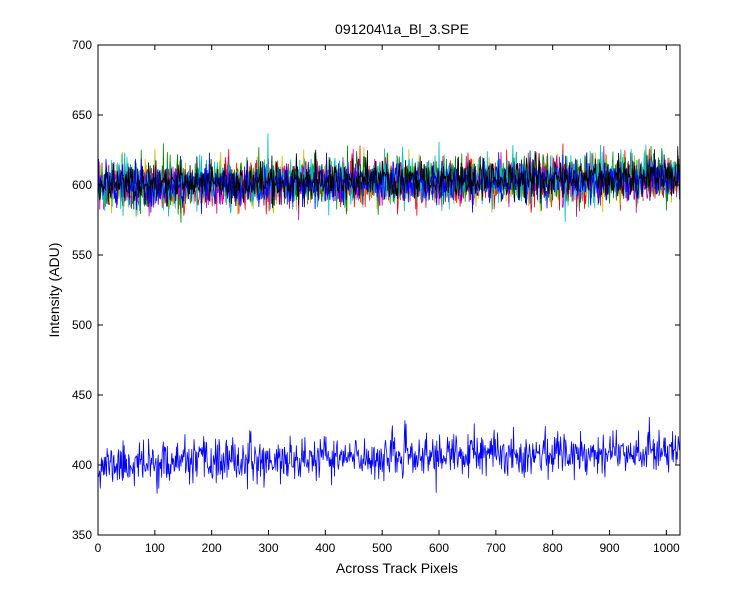  What do you see at coordinates (610, 548) in the screenshot?
I see `x-tick-label: 900` at bounding box center [610, 548].